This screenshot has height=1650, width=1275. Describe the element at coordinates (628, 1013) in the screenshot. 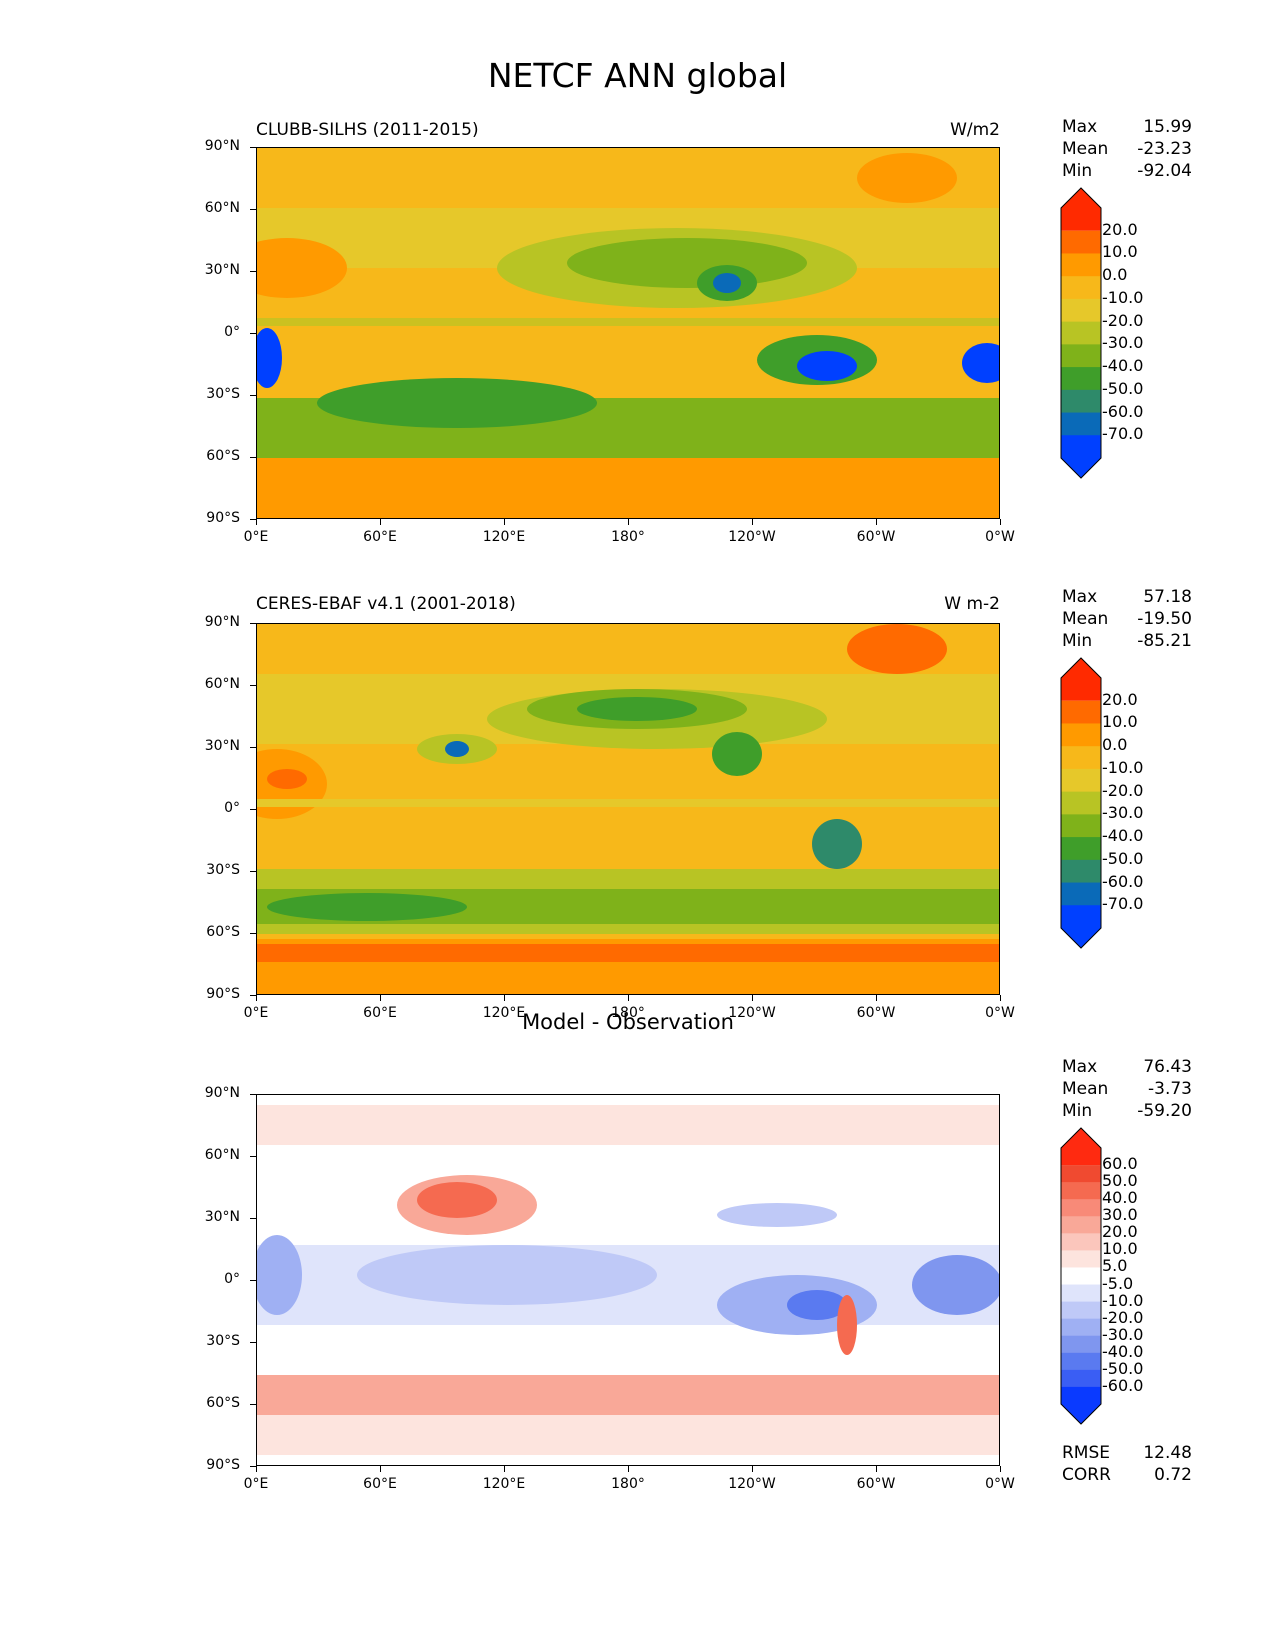

I see `x-tick-label: 180°` at that location.